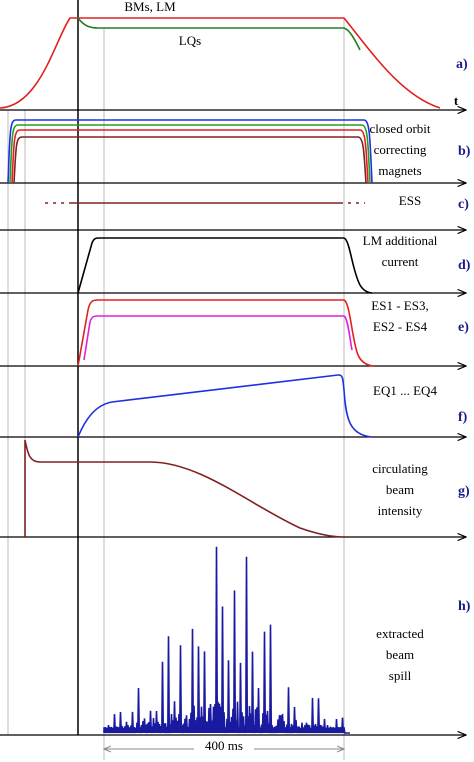  What do you see at coordinates (464, 491) in the screenshot?
I see `panel-letter: g)` at bounding box center [464, 491].